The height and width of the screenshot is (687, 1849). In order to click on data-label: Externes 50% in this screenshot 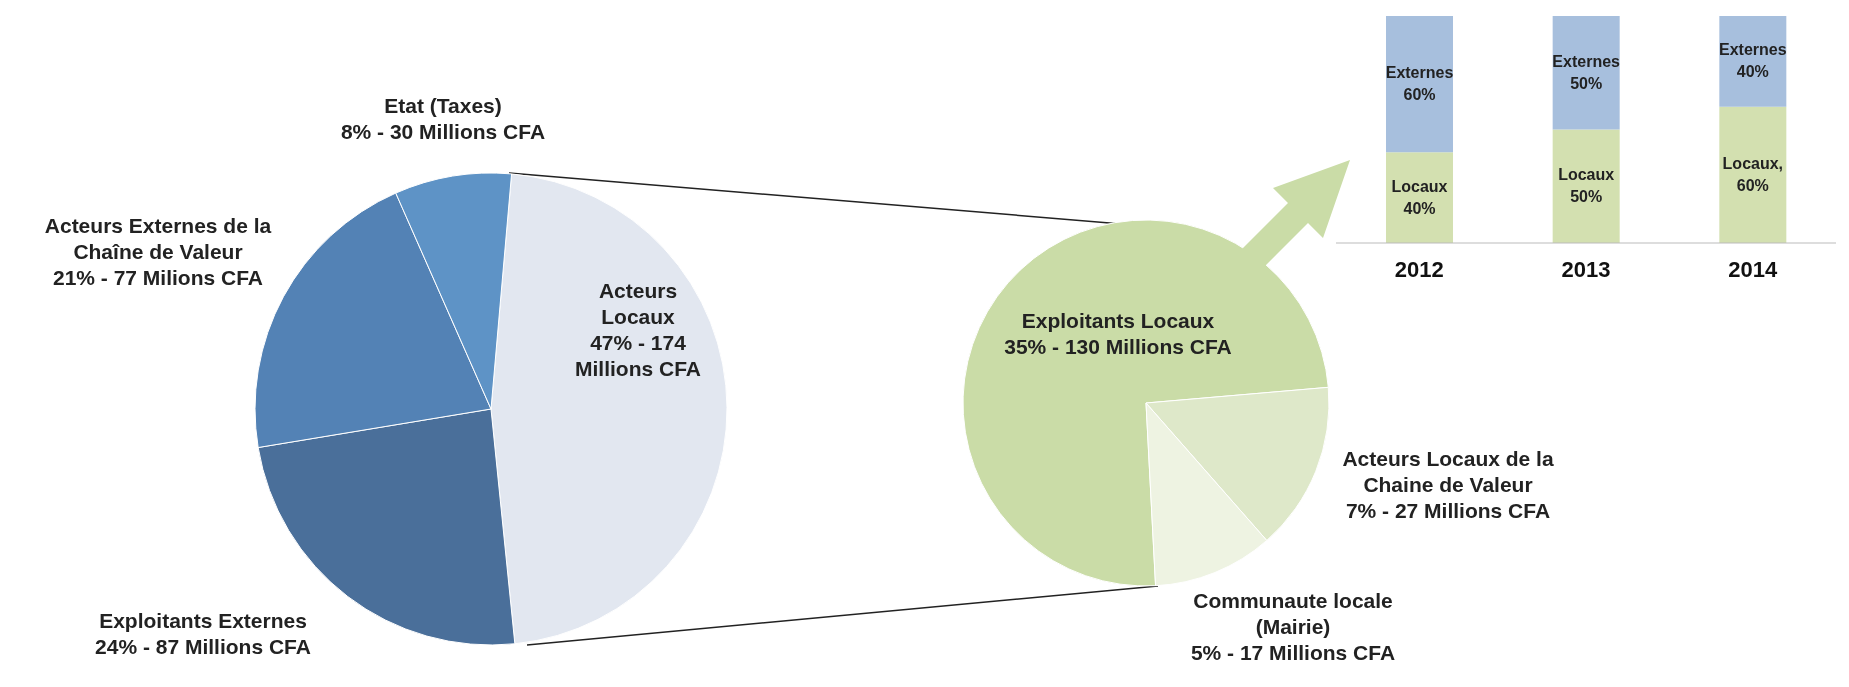, I will do `click(1586, 72)`.